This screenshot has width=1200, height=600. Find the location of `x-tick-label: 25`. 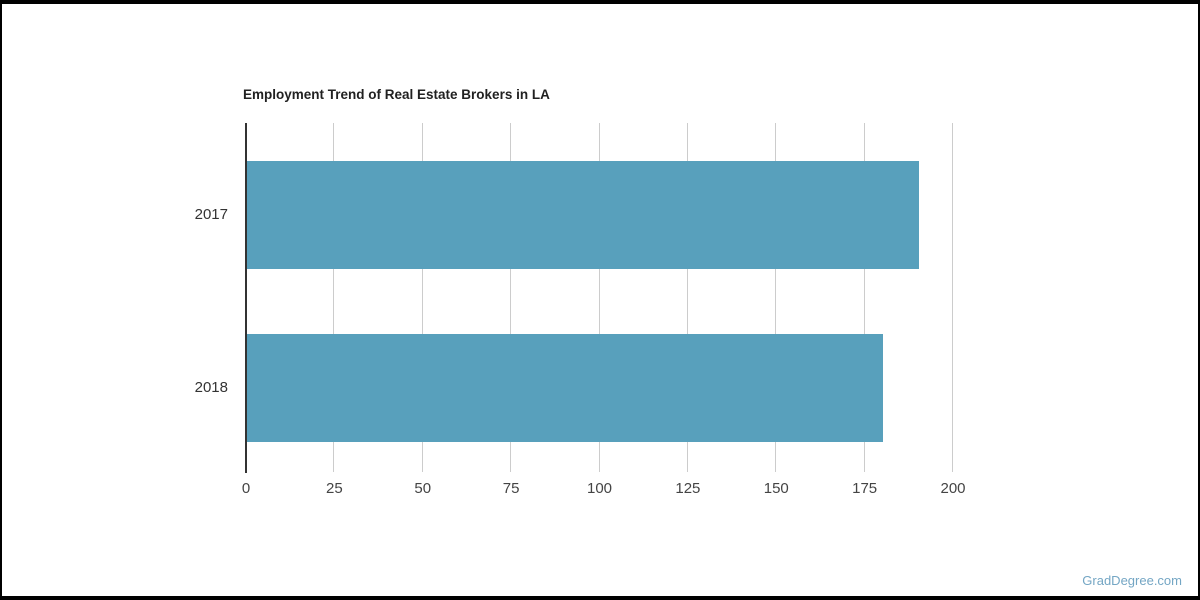

x-tick-label: 25 is located at coordinates (334, 488).